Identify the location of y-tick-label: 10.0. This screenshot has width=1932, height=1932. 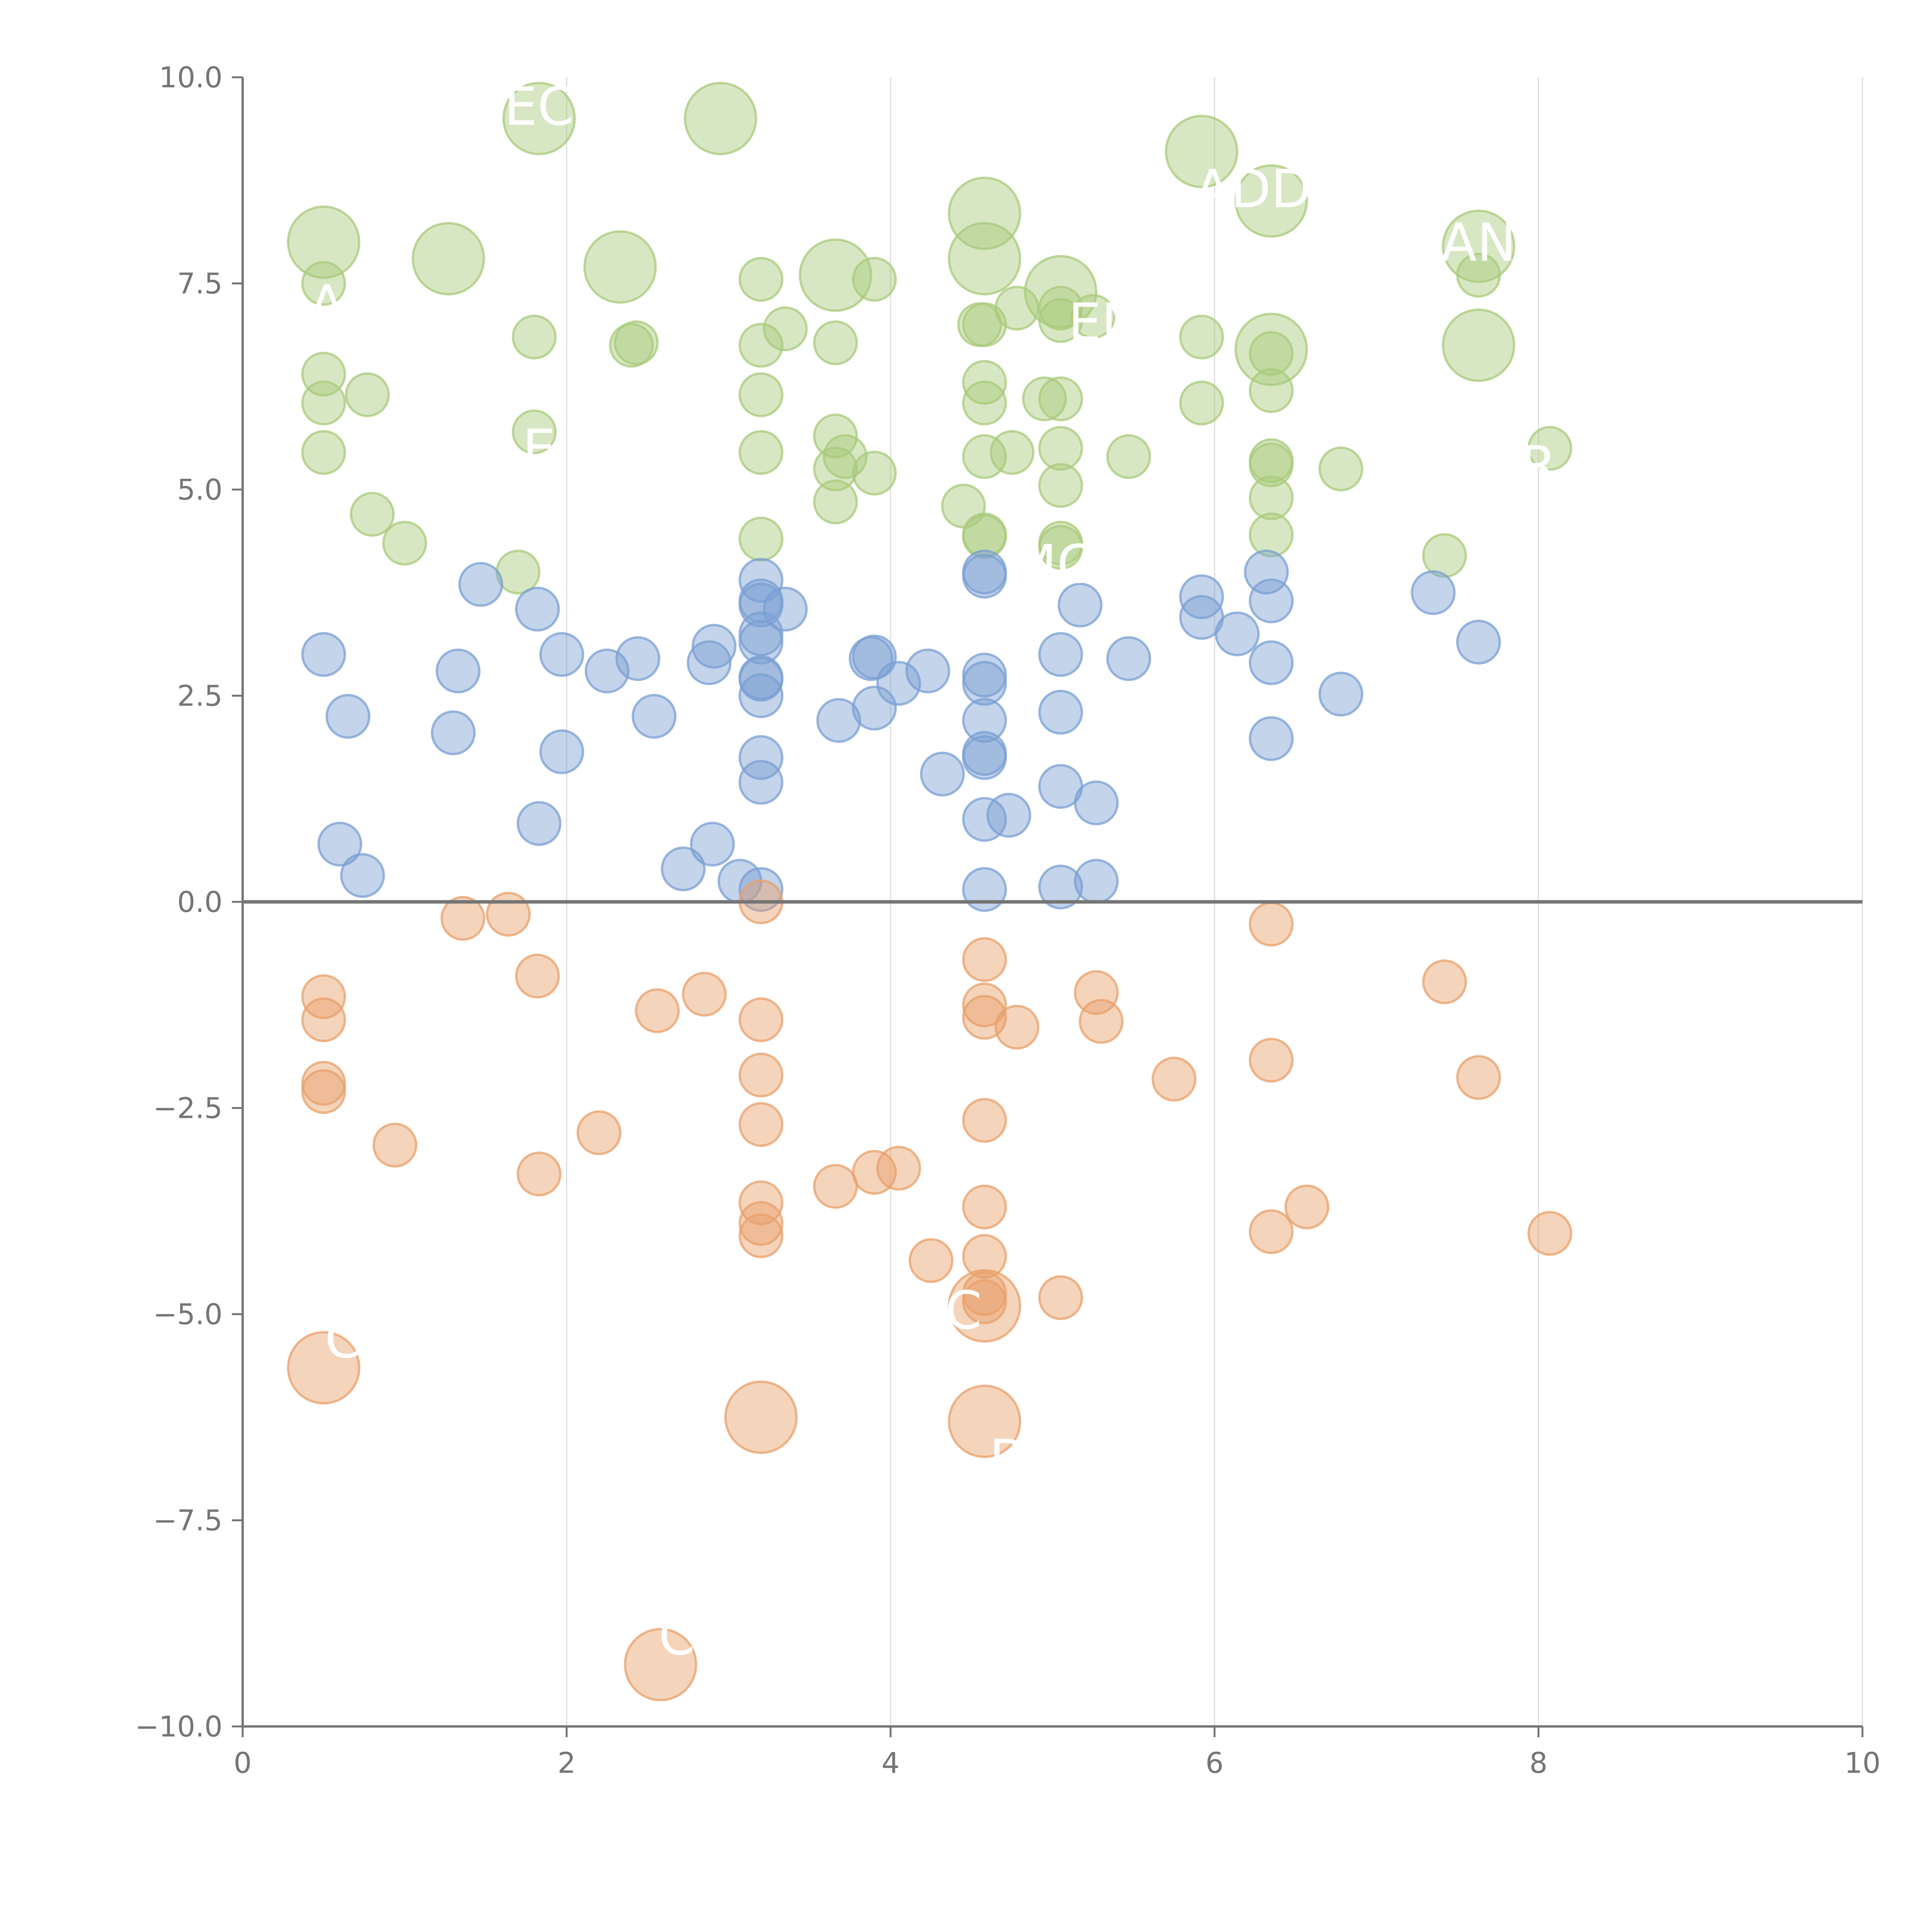
(191, 78).